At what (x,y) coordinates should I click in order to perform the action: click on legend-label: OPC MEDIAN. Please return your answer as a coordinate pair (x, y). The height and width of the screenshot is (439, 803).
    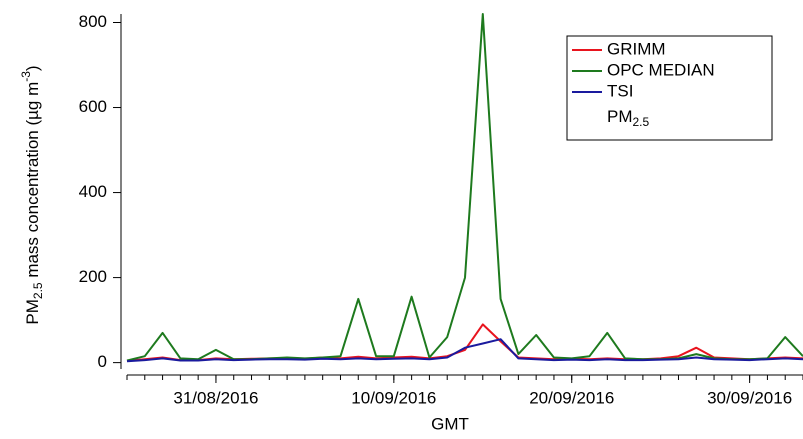
    Looking at the image, I should click on (661, 69).